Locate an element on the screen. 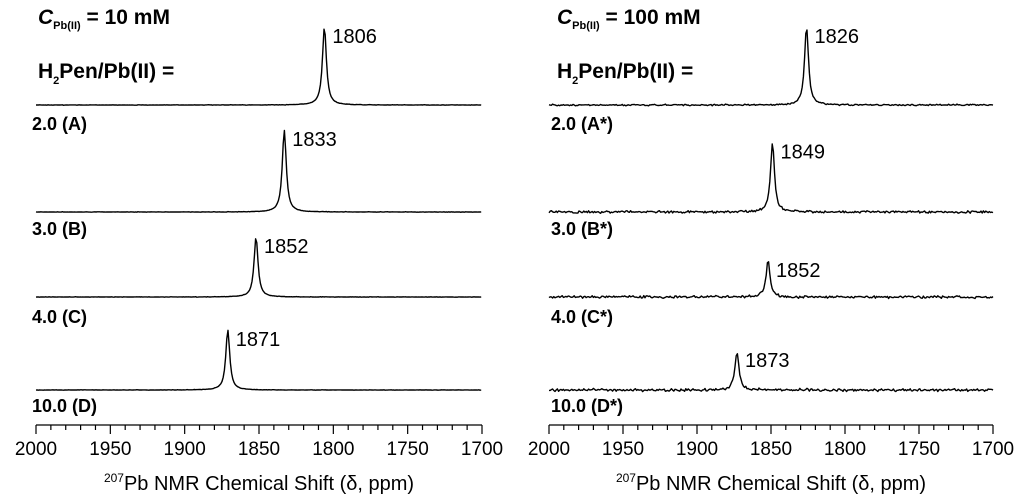  peak-label: 1826 is located at coordinates (837, 37).